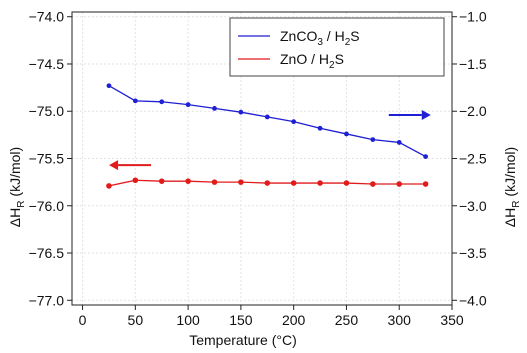  What do you see at coordinates (473, 111) in the screenshot?
I see `right-tick-label: −2.0` at bounding box center [473, 111].